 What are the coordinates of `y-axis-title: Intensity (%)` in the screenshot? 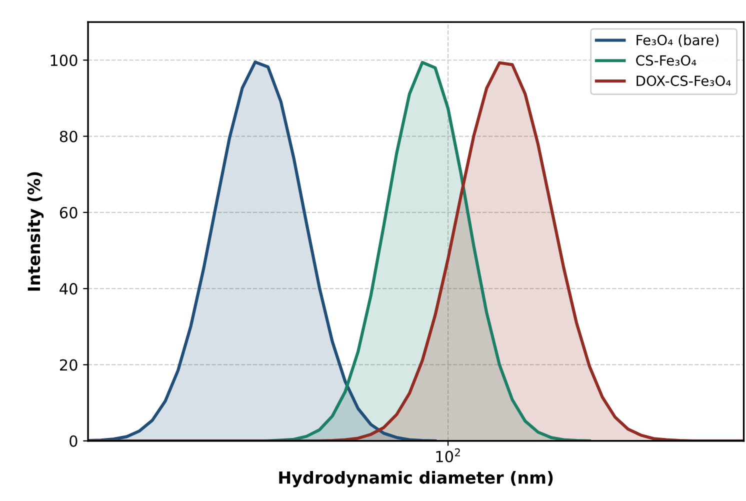 It's located at (35, 231).